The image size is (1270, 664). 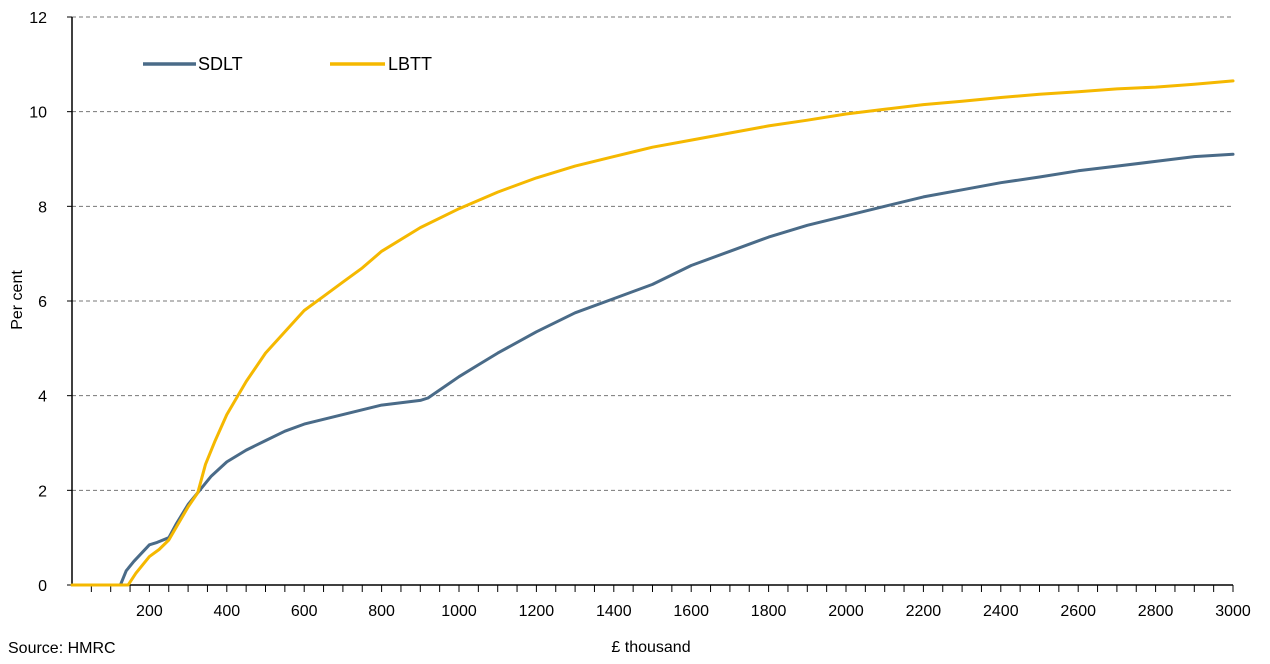 What do you see at coordinates (42, 491) in the screenshot?
I see `y-tick-label-2: 2` at bounding box center [42, 491].